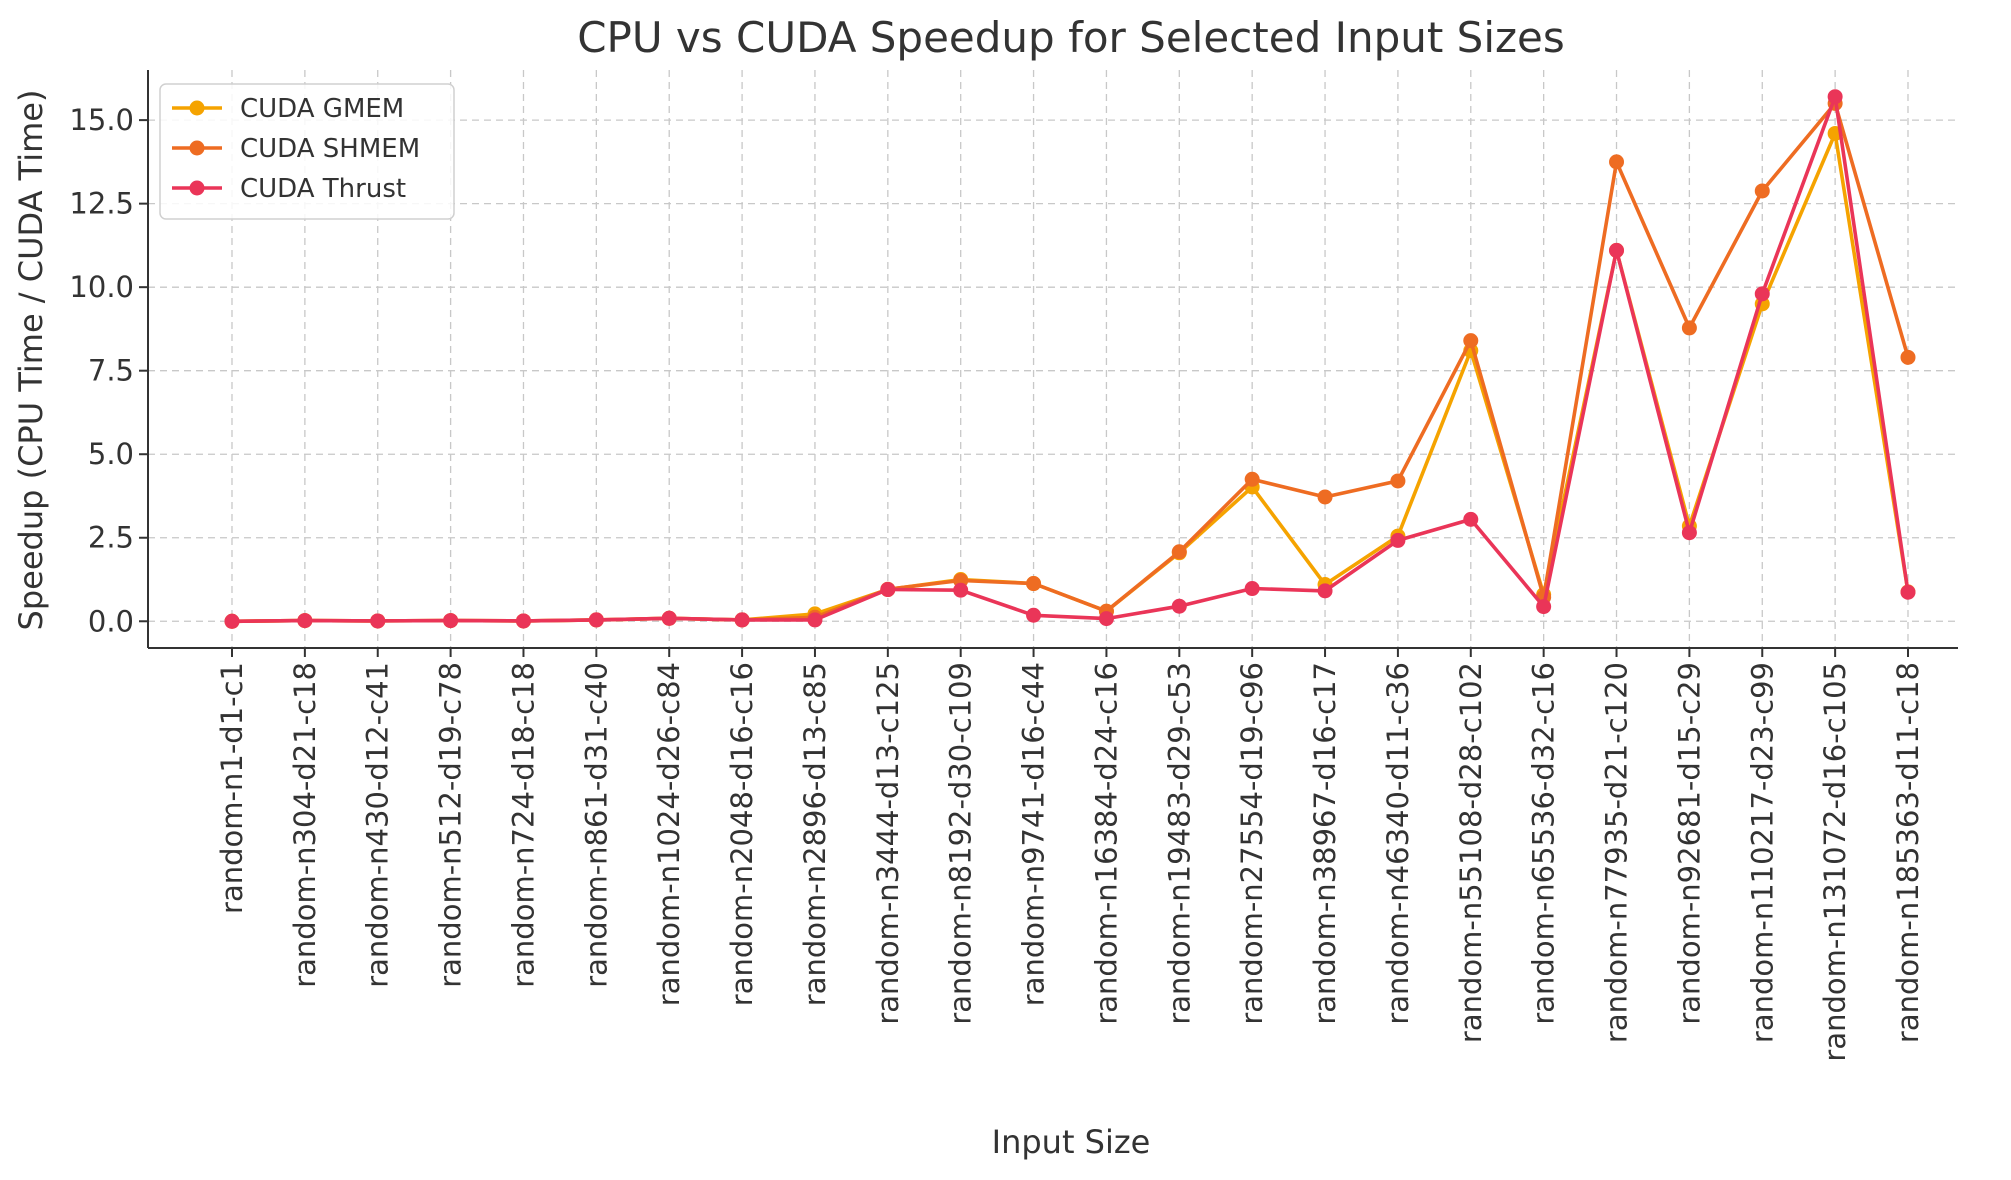 The image size is (2011, 1180). What do you see at coordinates (669, 834) in the screenshot?
I see `x-tick-label: random-n1024-d26-c84` at bounding box center [669, 834].